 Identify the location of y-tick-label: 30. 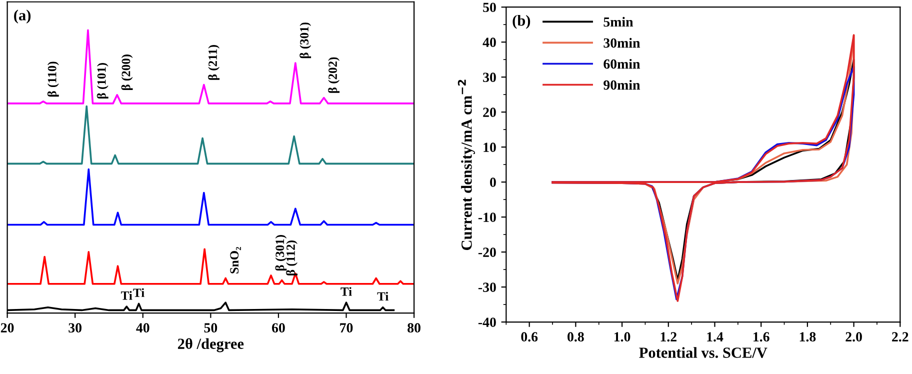
(489, 77).